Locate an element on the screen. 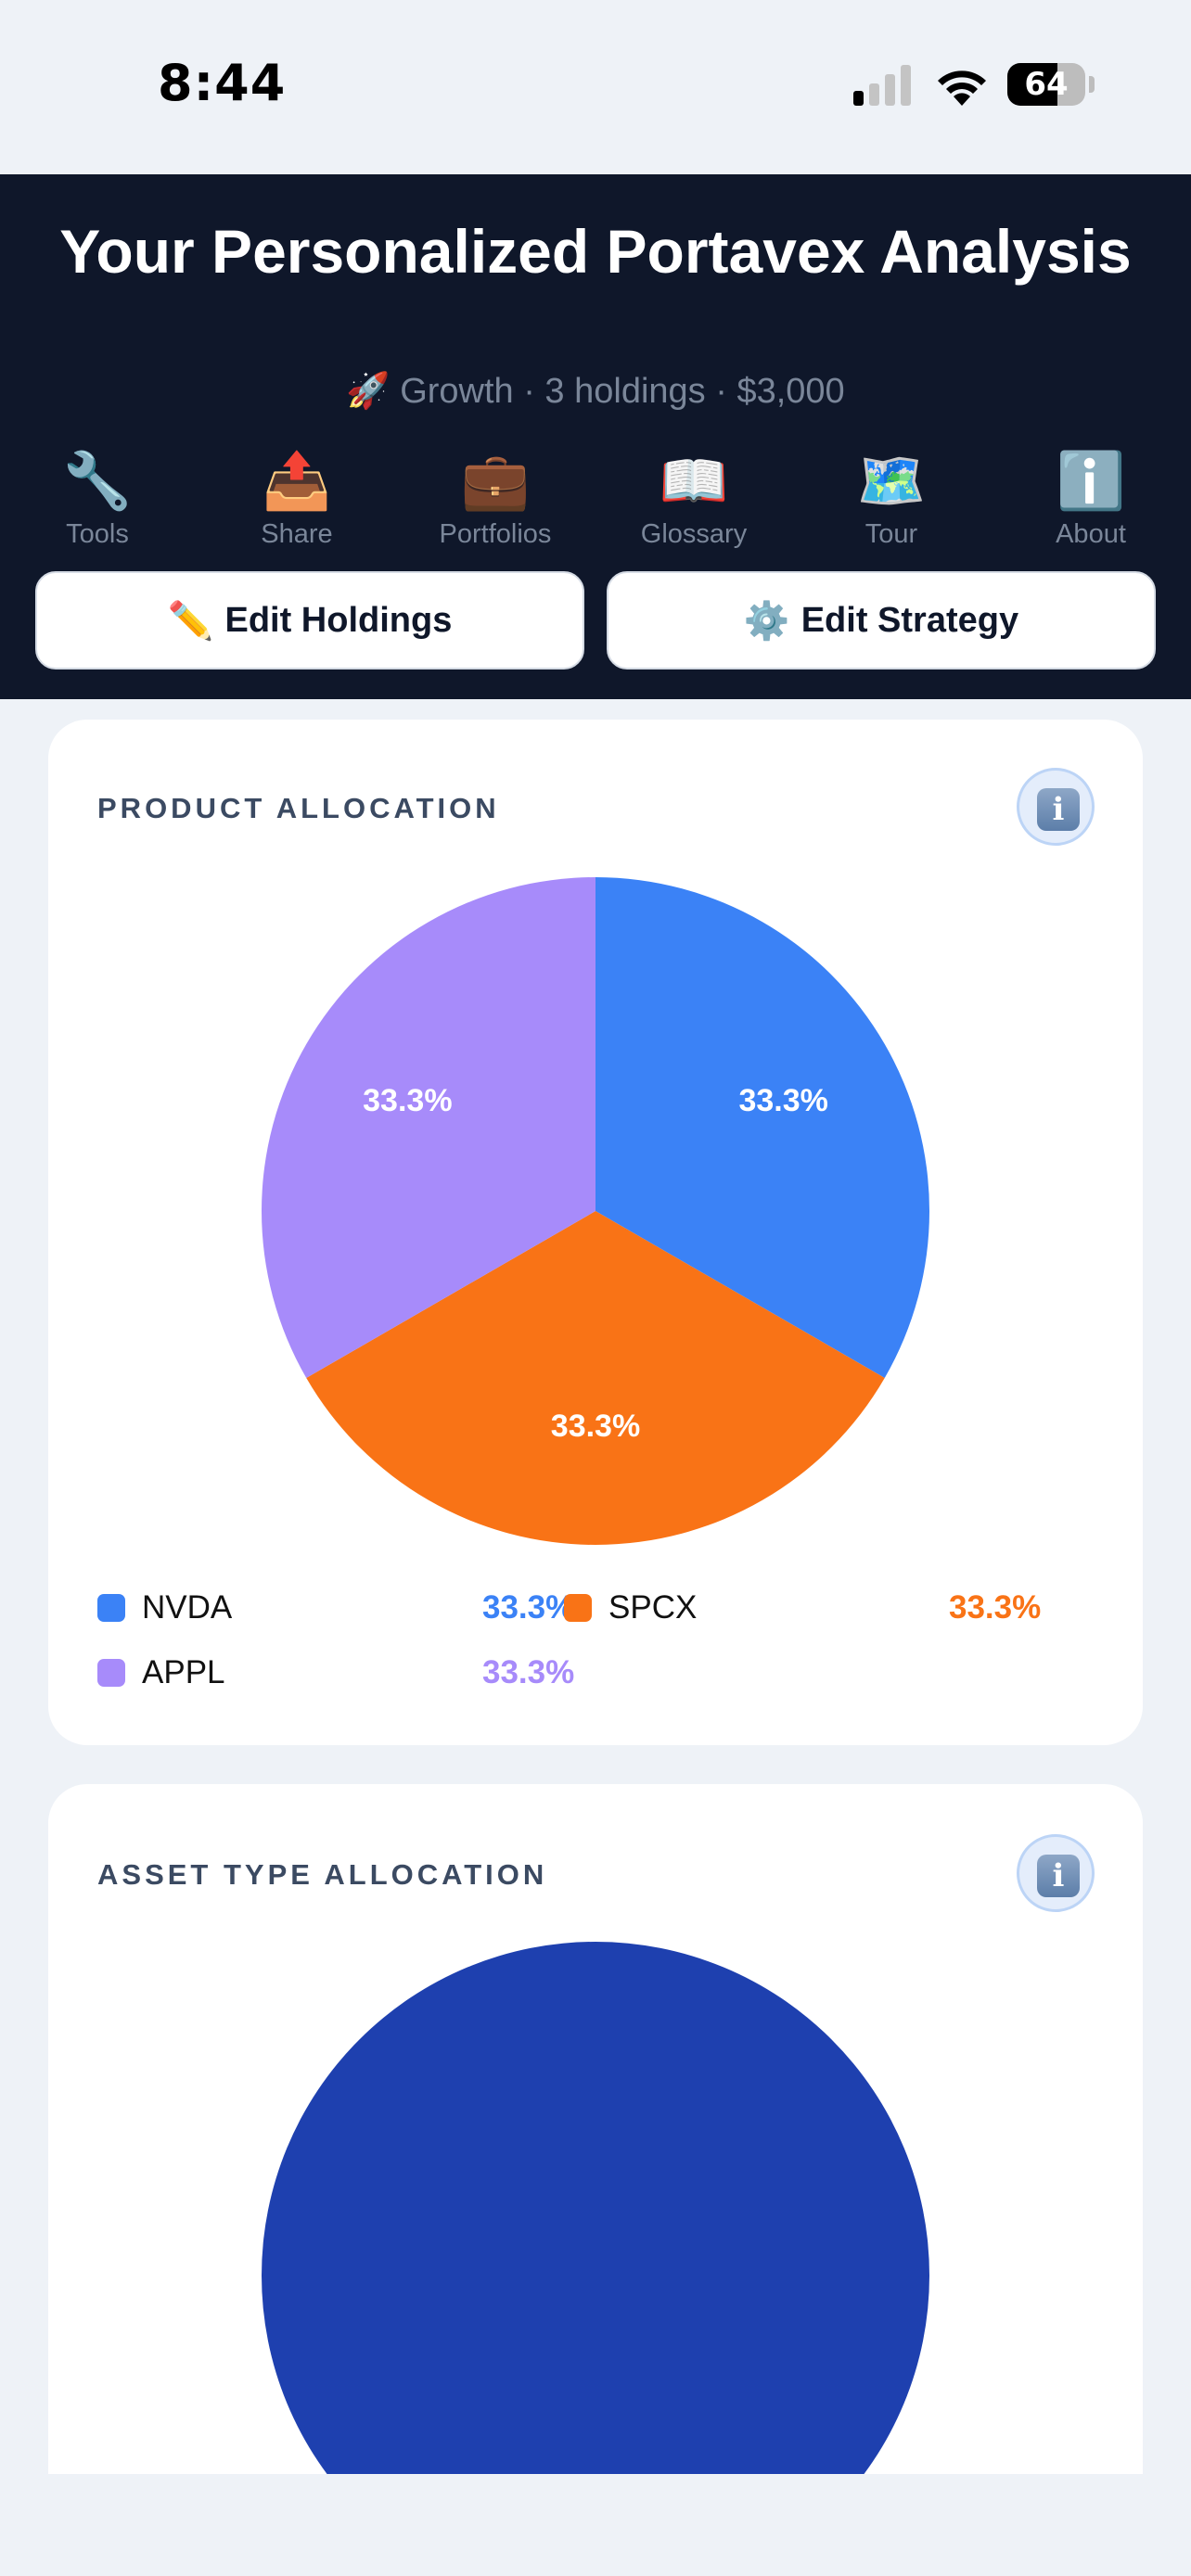 Image resolution: width=1191 pixels, height=2576 pixels. asset-type-allocation-pie-chart is located at coordinates (595, 2208).